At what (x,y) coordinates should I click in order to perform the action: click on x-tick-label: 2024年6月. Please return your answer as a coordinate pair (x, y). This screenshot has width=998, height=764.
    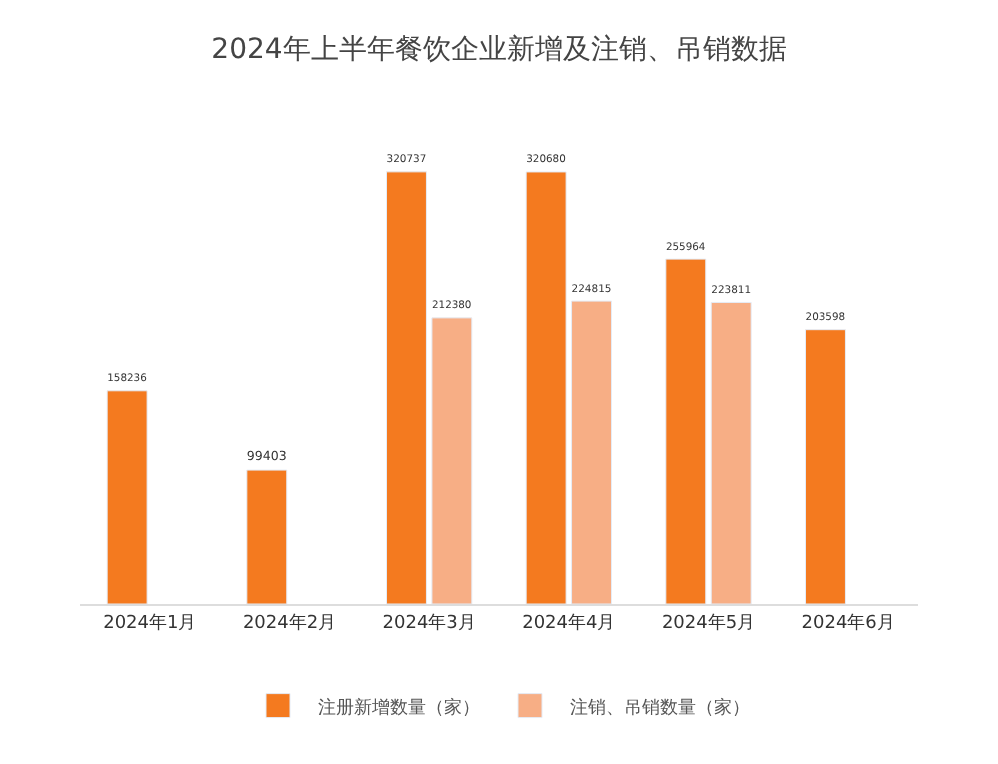
    Looking at the image, I should click on (848, 622).